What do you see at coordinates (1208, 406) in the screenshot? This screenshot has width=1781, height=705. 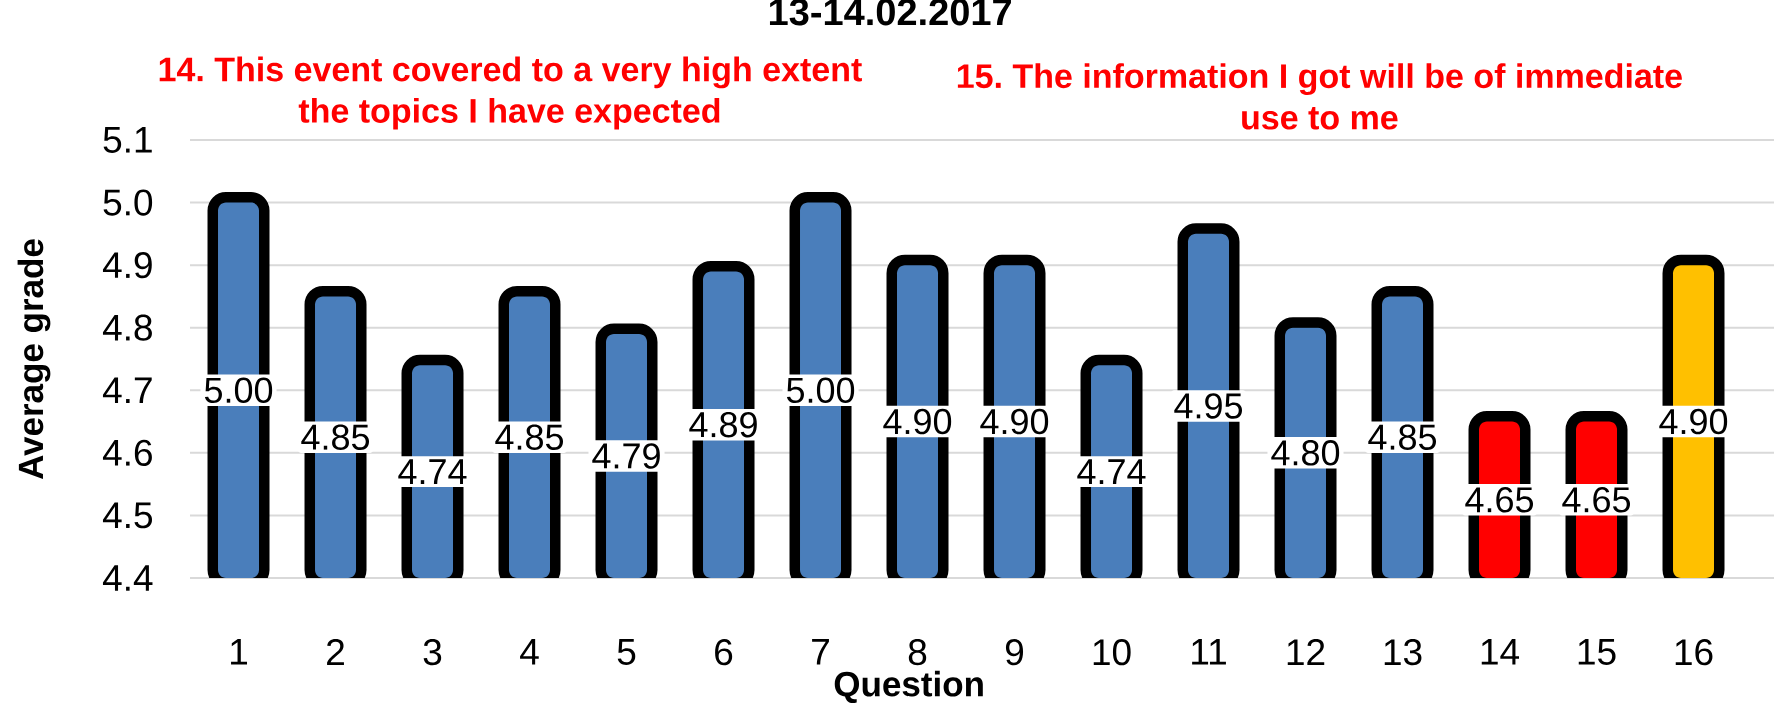 I see `data-label: 4.95` at bounding box center [1208, 406].